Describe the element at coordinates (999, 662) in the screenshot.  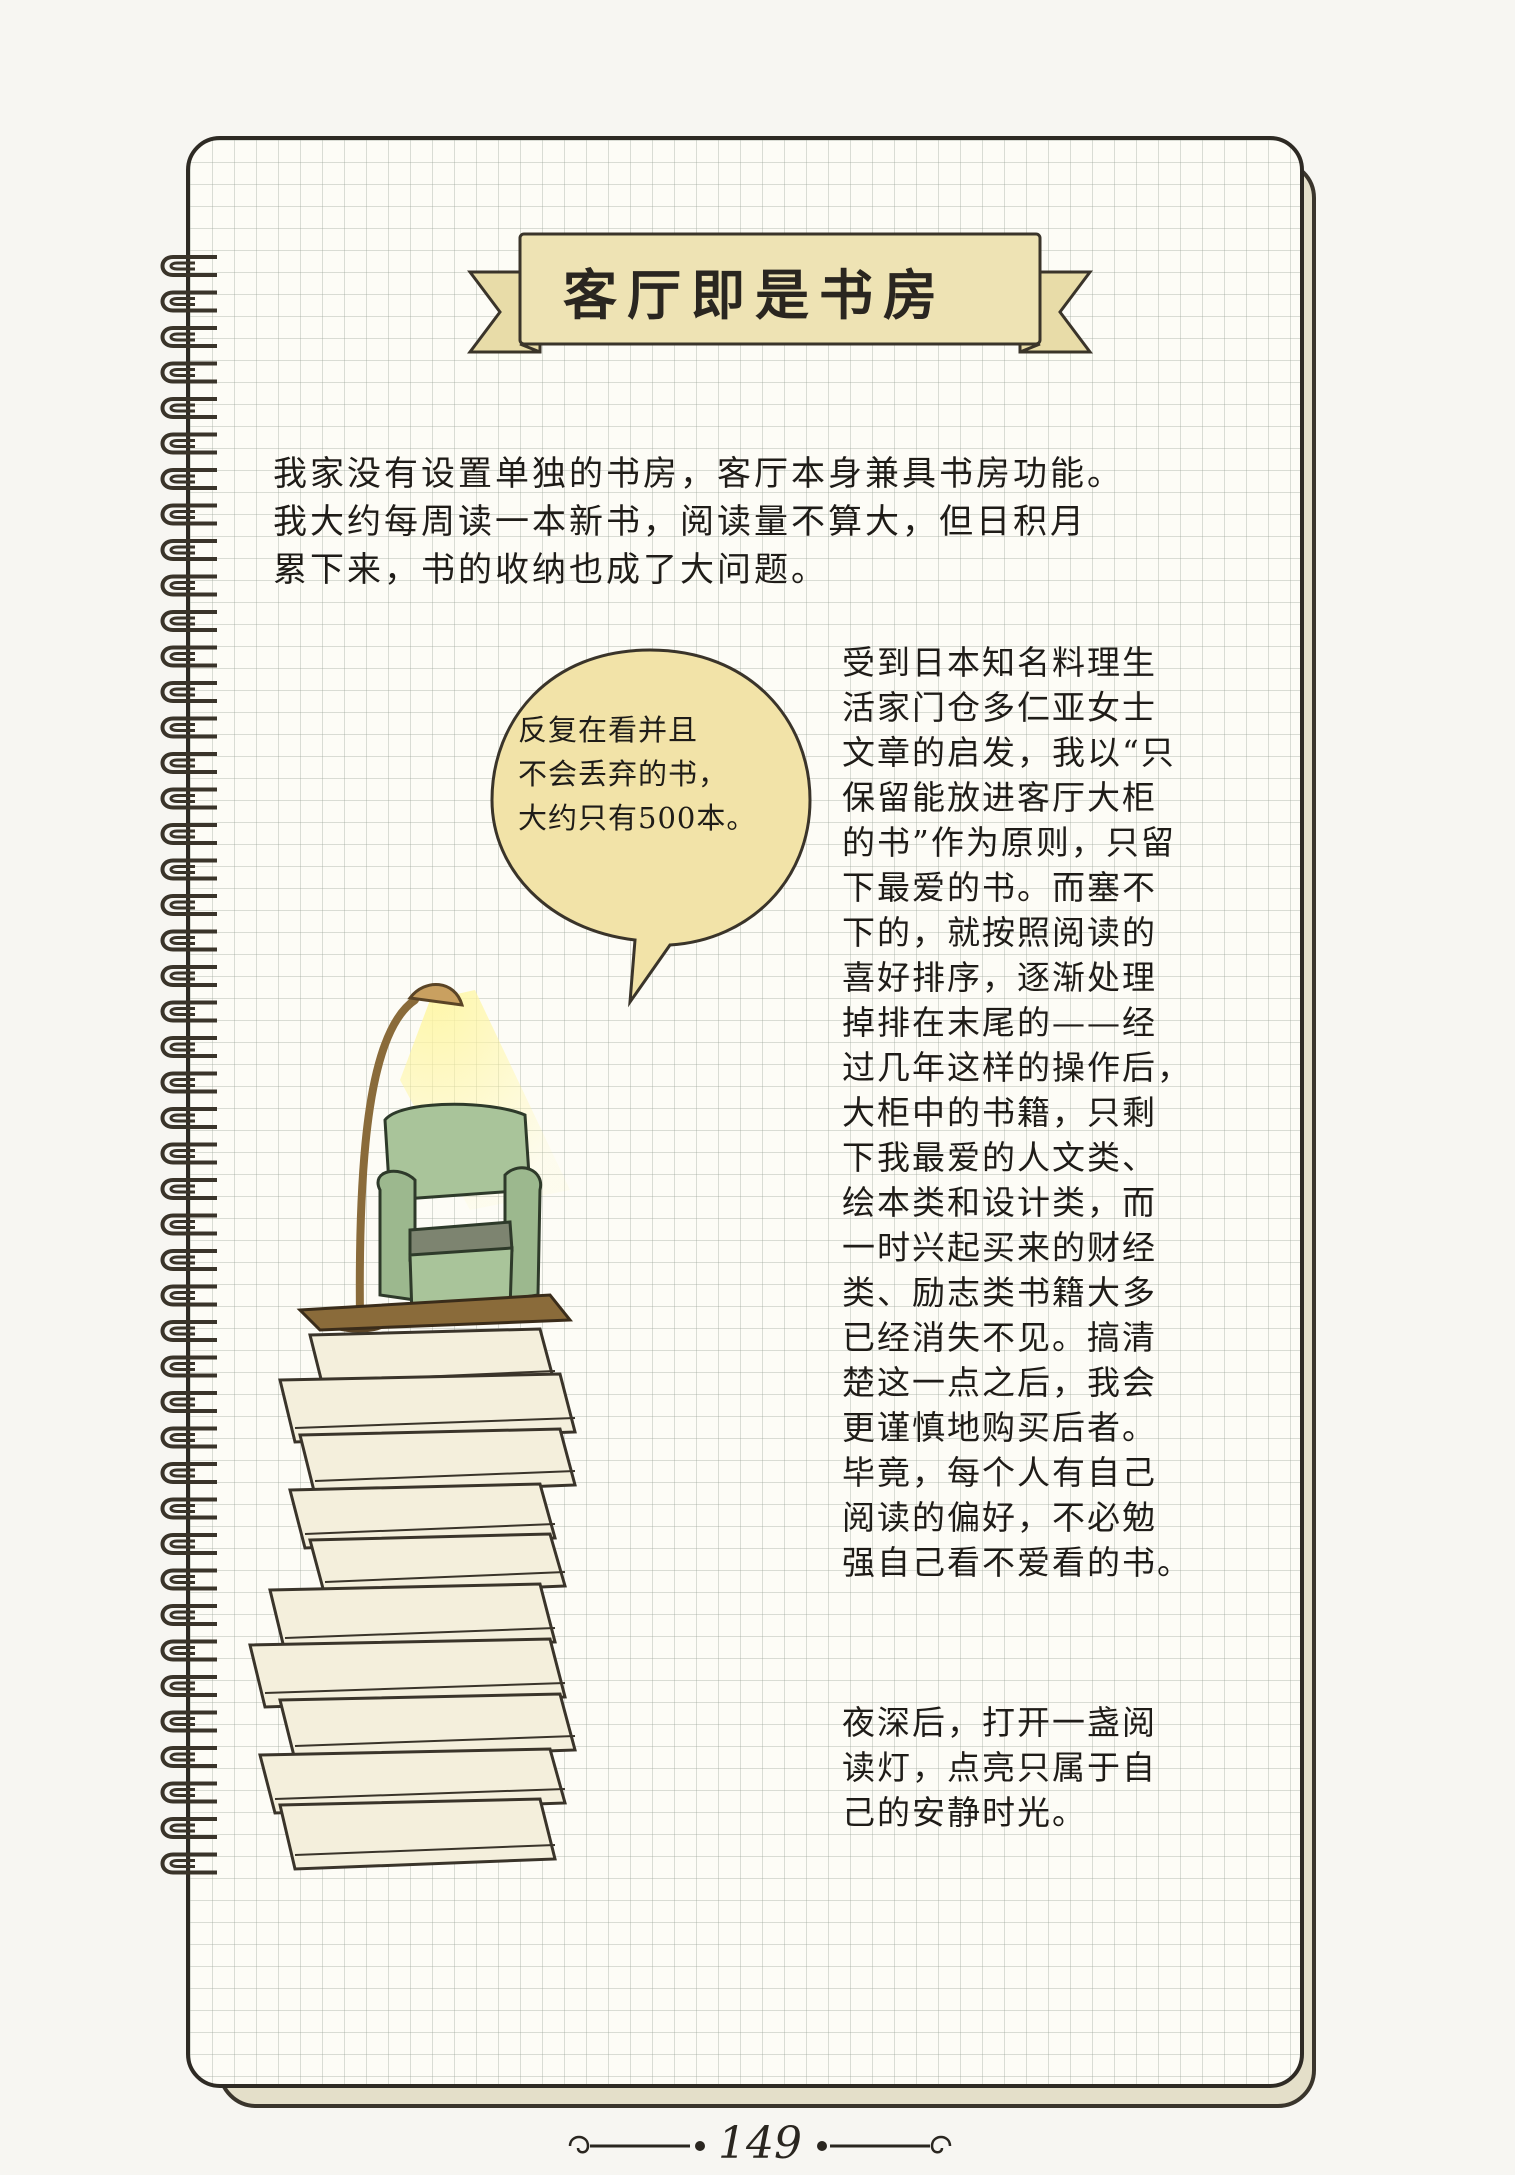
I see `text-line: 受到日本知名料理生` at that location.